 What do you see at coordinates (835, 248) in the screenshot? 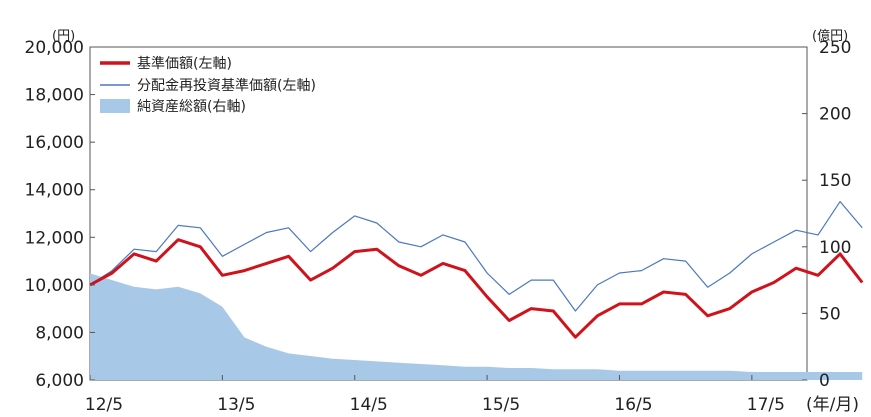
I see `right-tick-label: 100` at bounding box center [835, 248].